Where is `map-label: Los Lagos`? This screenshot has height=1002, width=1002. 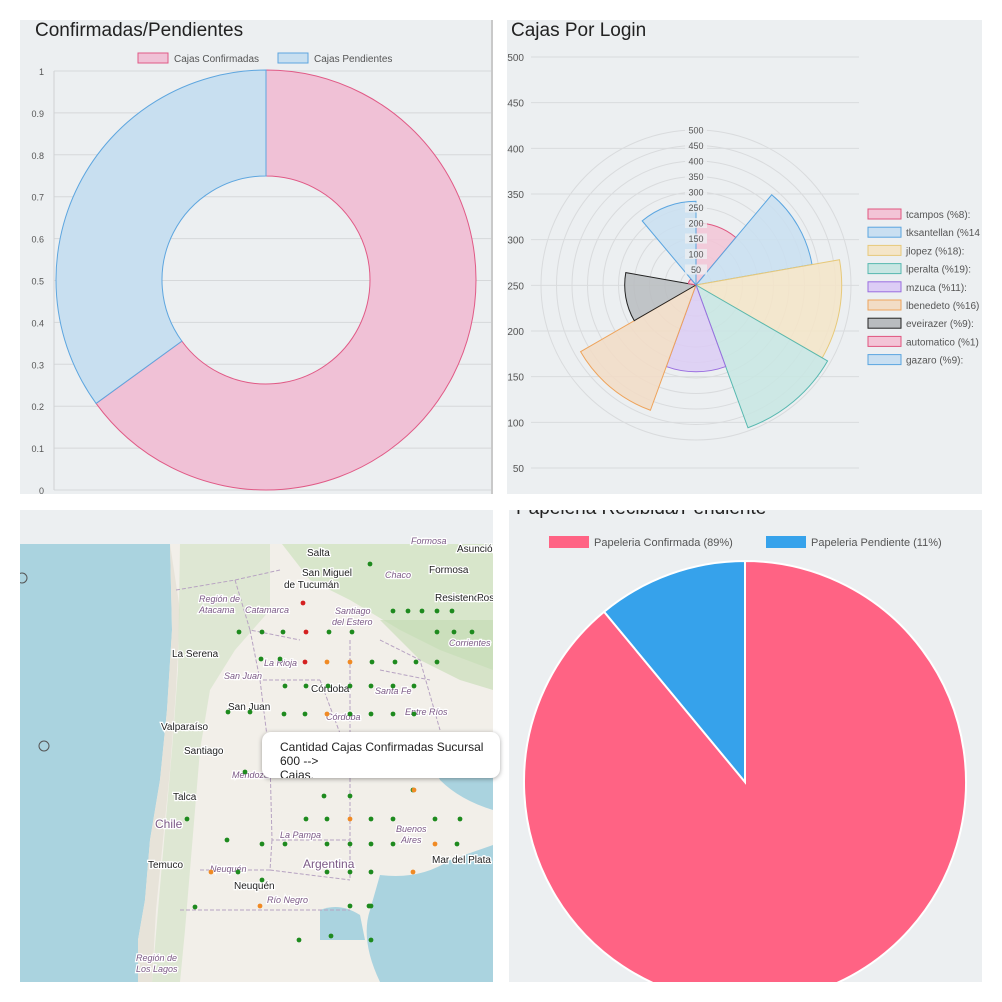
map-label: Los Lagos is located at coordinates (157, 969).